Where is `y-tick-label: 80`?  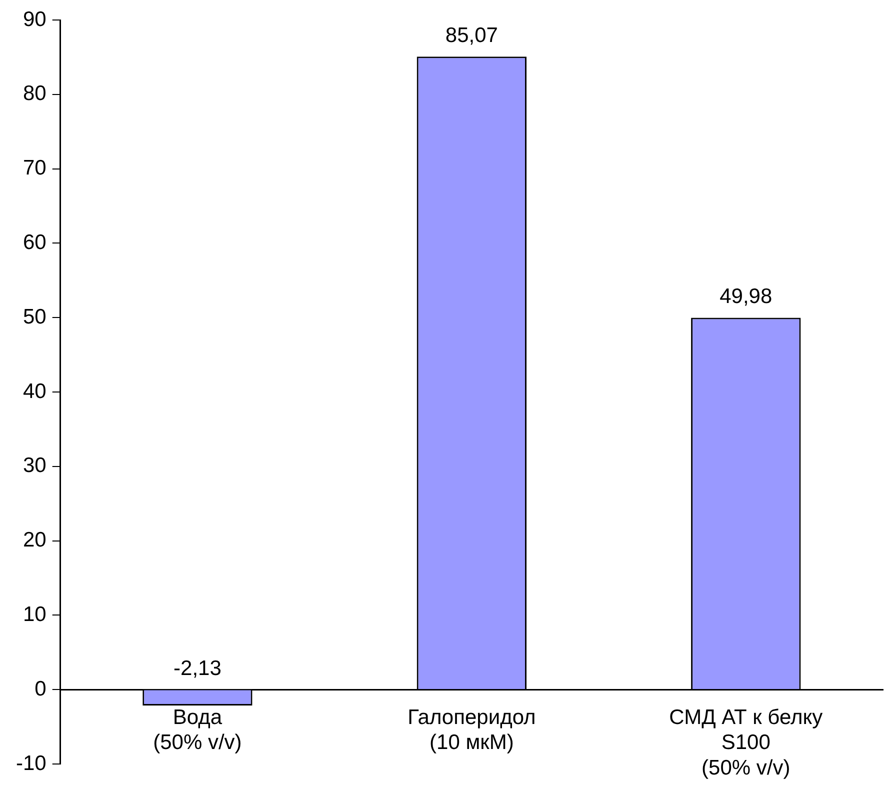
y-tick-label: 80 is located at coordinates (34, 94).